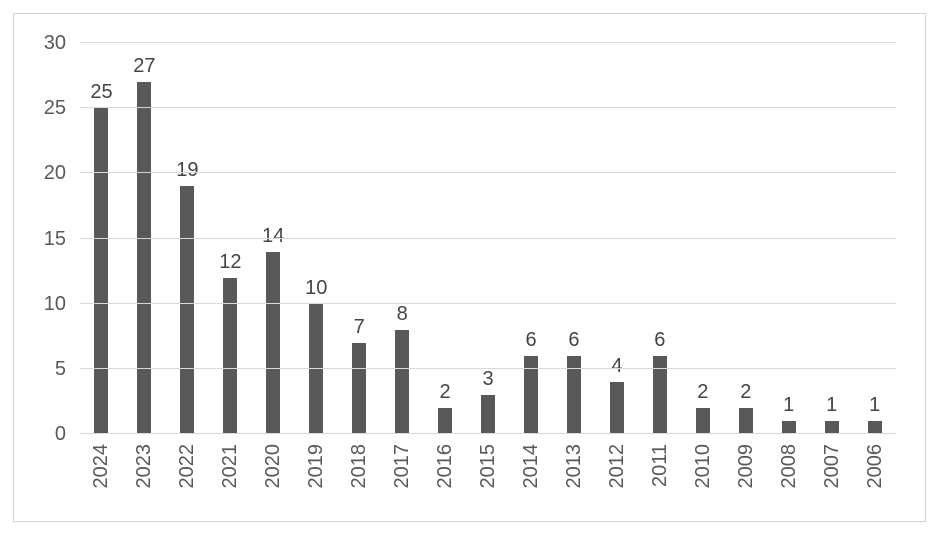 The width and height of the screenshot is (943, 539). Describe the element at coordinates (60, 368) in the screenshot. I see `y-axis-tick-label: 5` at that location.